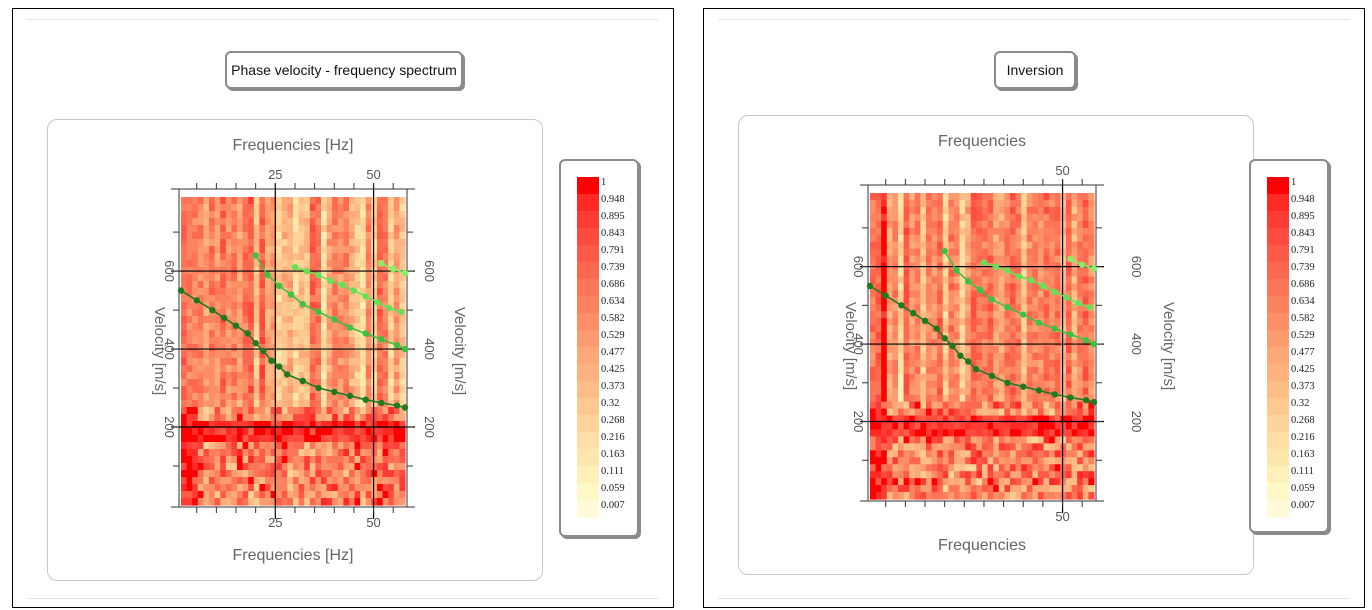 This screenshot has height=610, width=1372. I want to click on y-axis-left-label: Velocity [m/s], so click(159, 351).